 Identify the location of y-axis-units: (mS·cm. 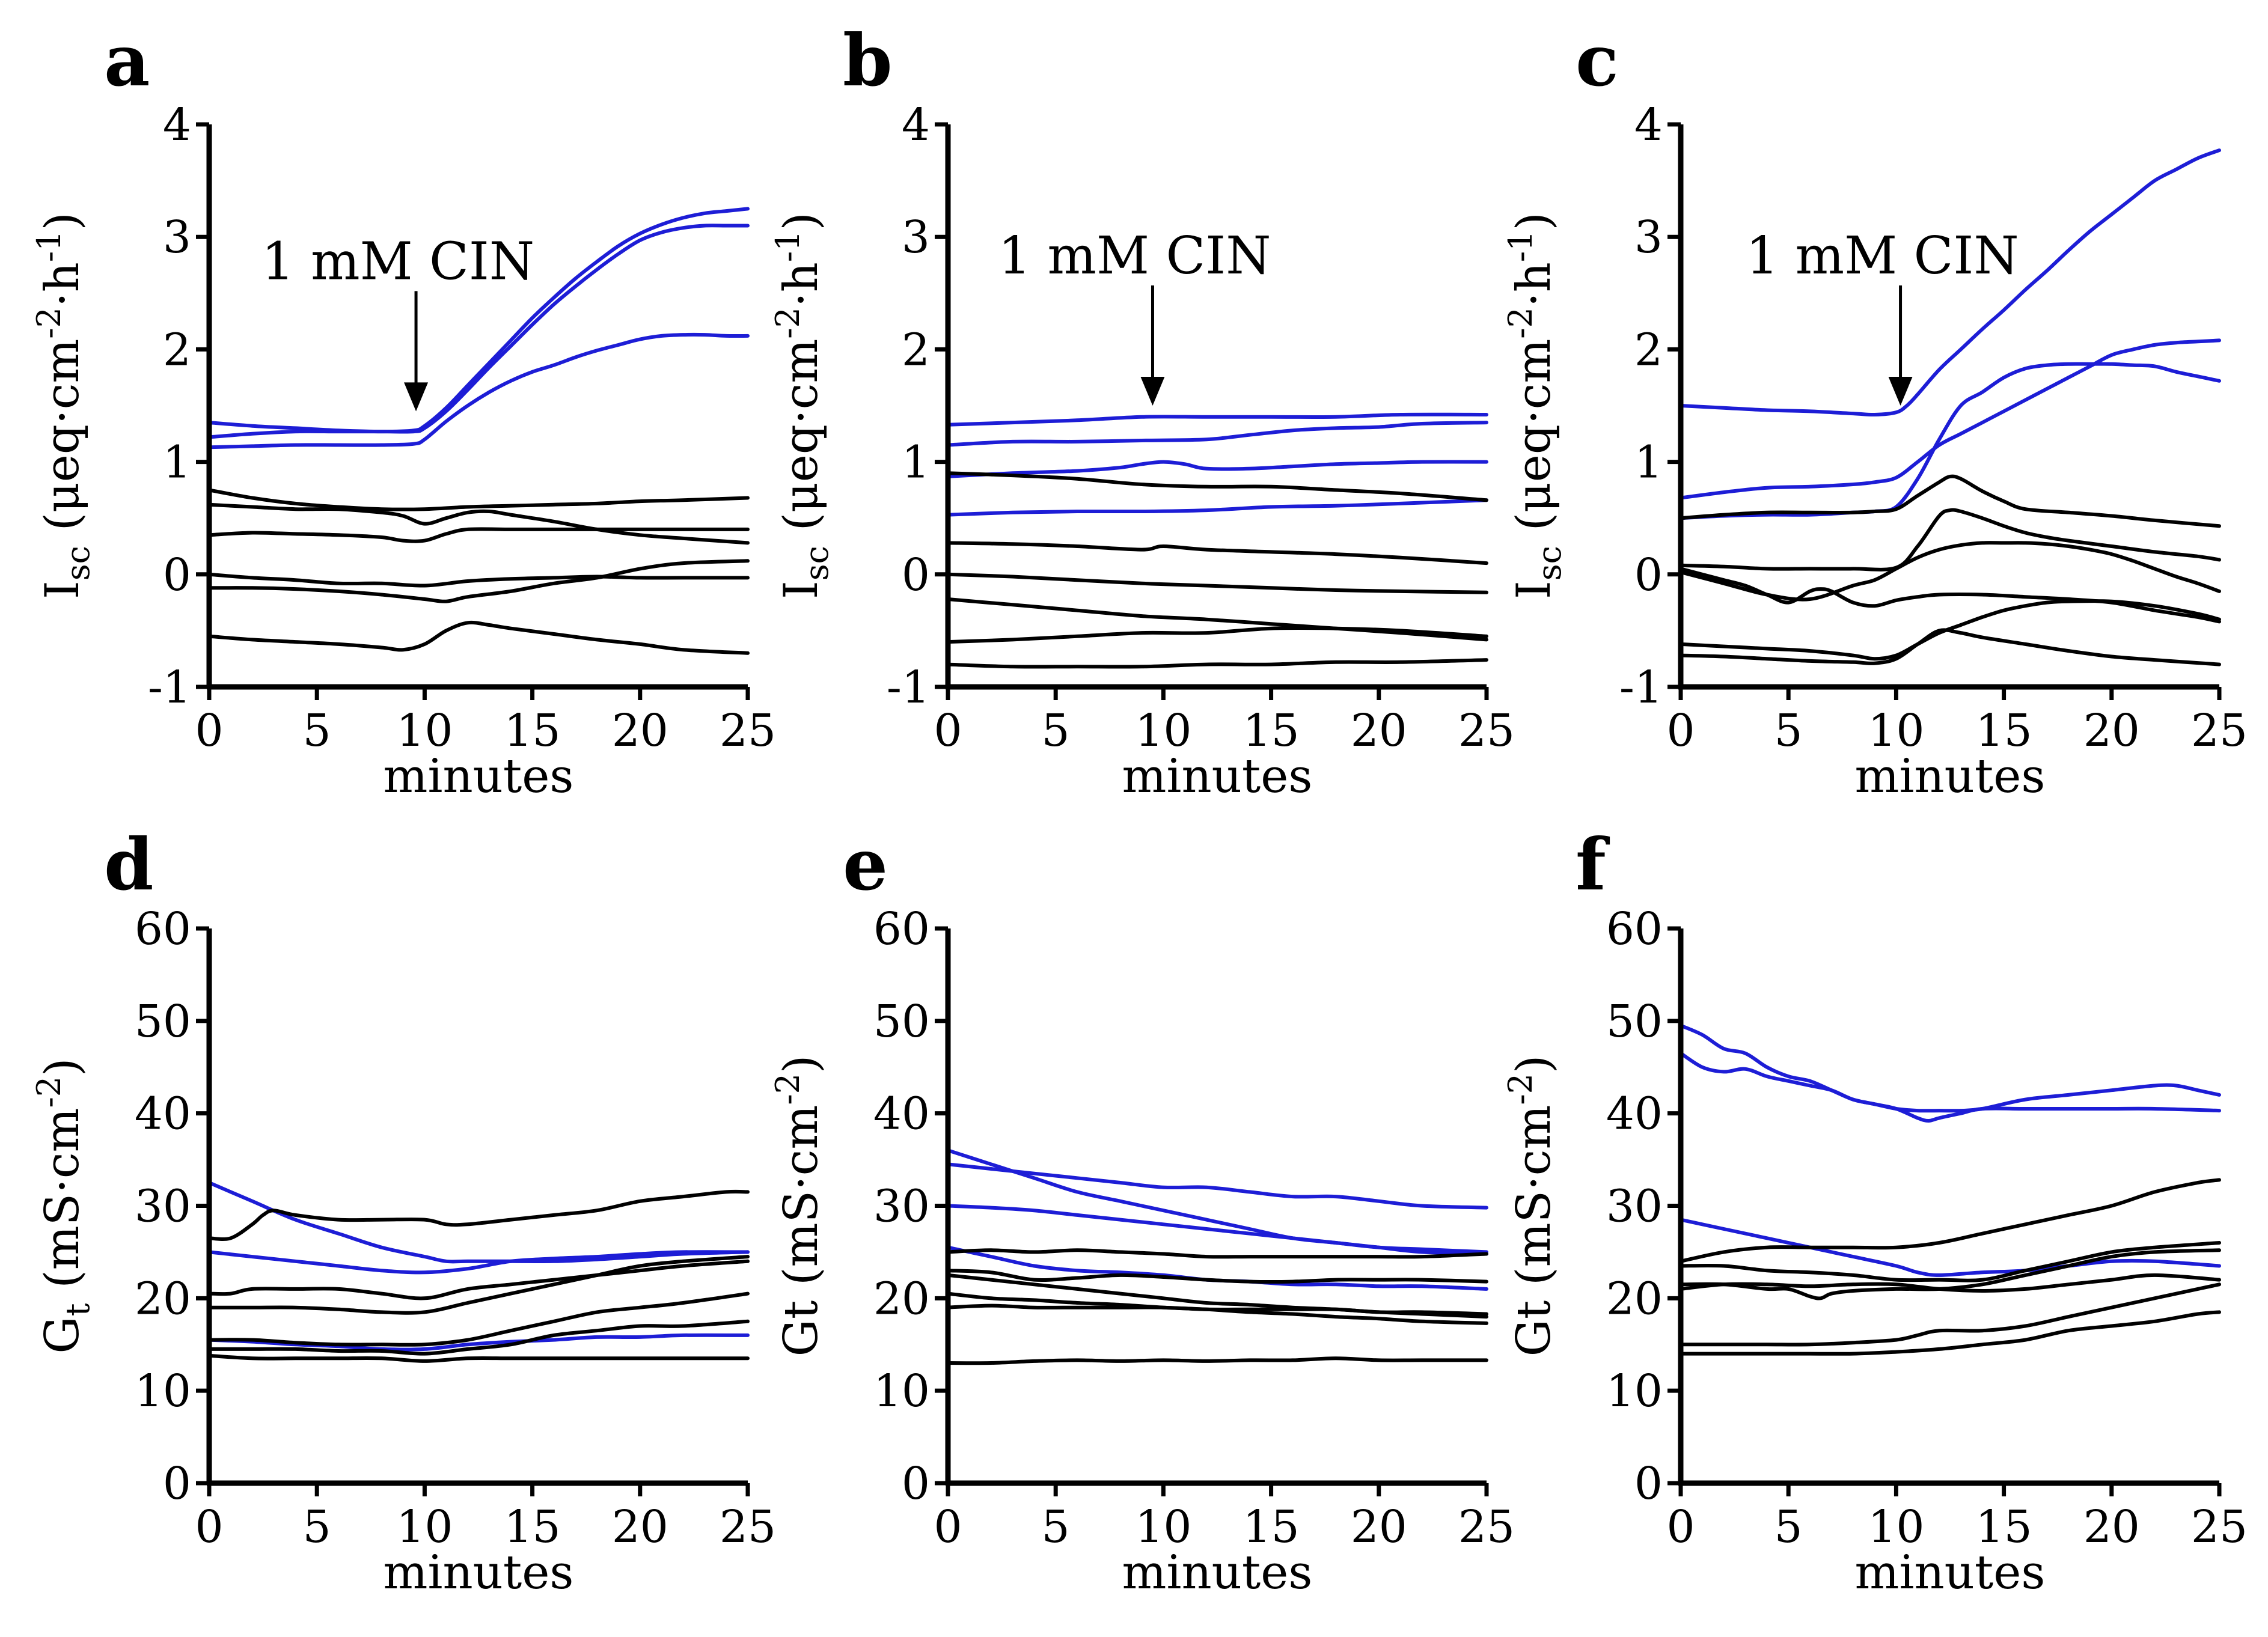
(801, 1202).